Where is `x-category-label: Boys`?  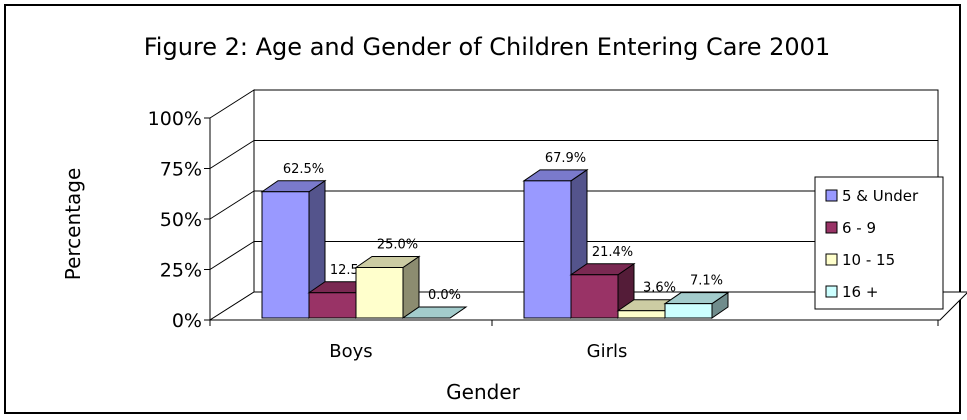 x-category-label: Boys is located at coordinates (350, 351).